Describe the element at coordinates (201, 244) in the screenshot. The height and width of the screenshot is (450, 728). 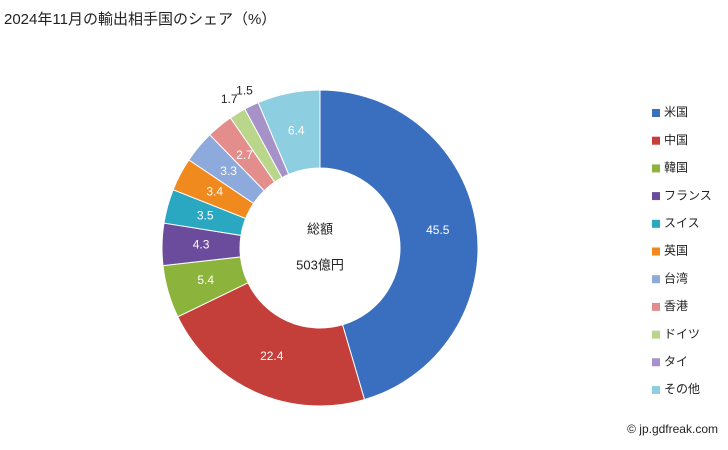
I see `data-label: 4.3` at that location.